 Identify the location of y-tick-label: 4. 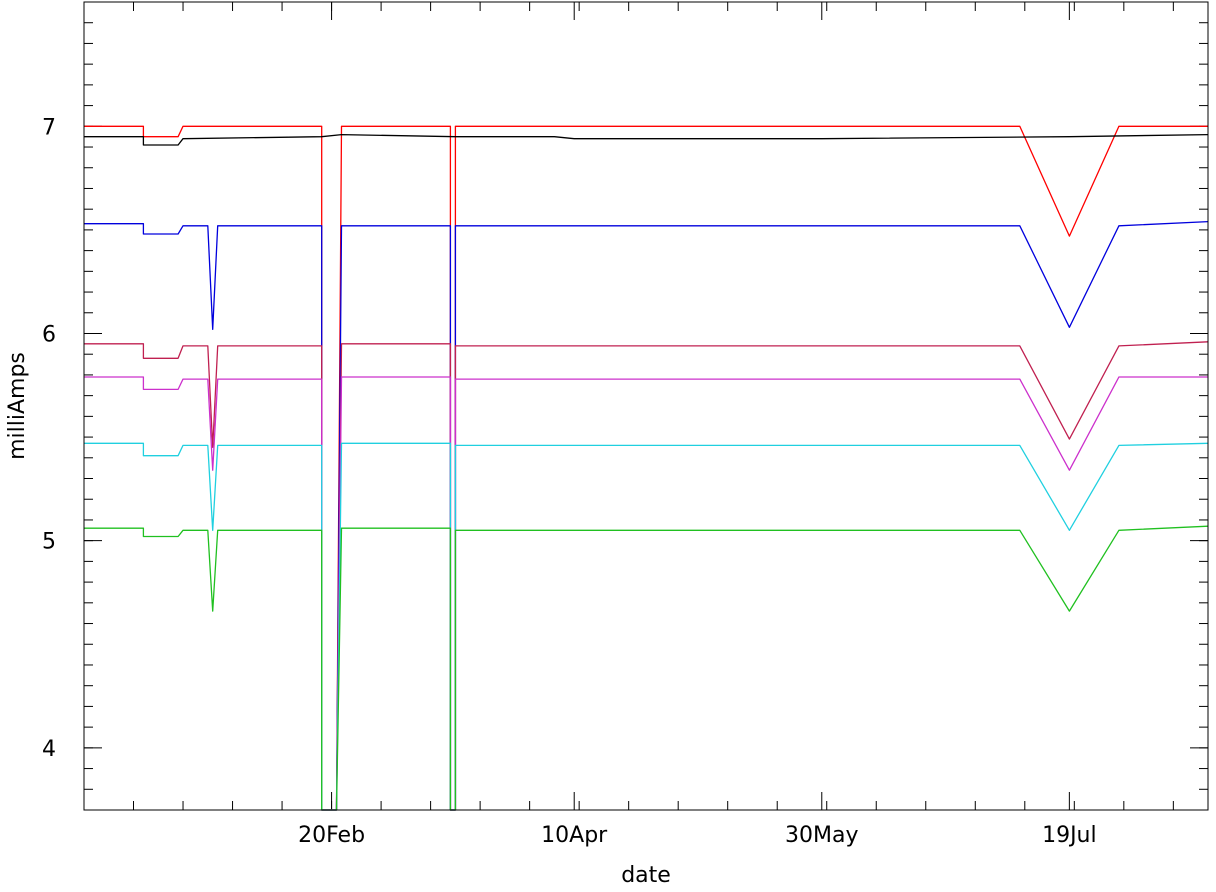
(49, 749).